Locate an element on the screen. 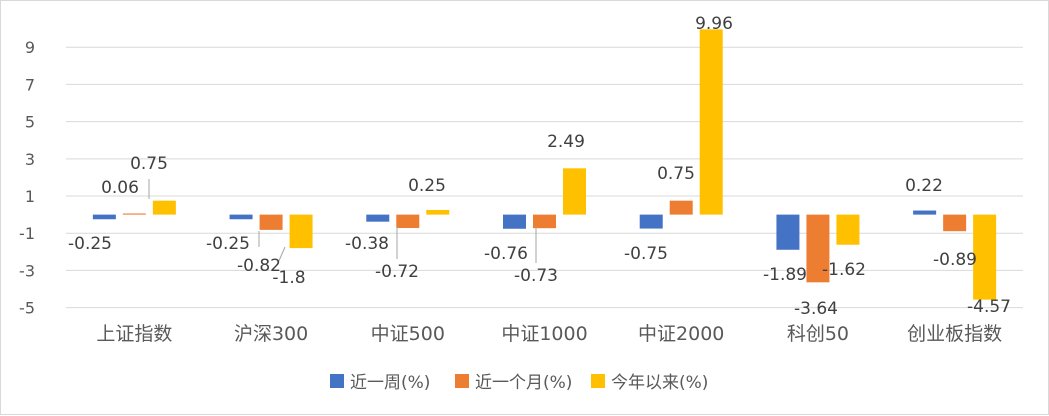 The height and width of the screenshot is (416, 1049). data-label: -1.89 is located at coordinates (785, 275).